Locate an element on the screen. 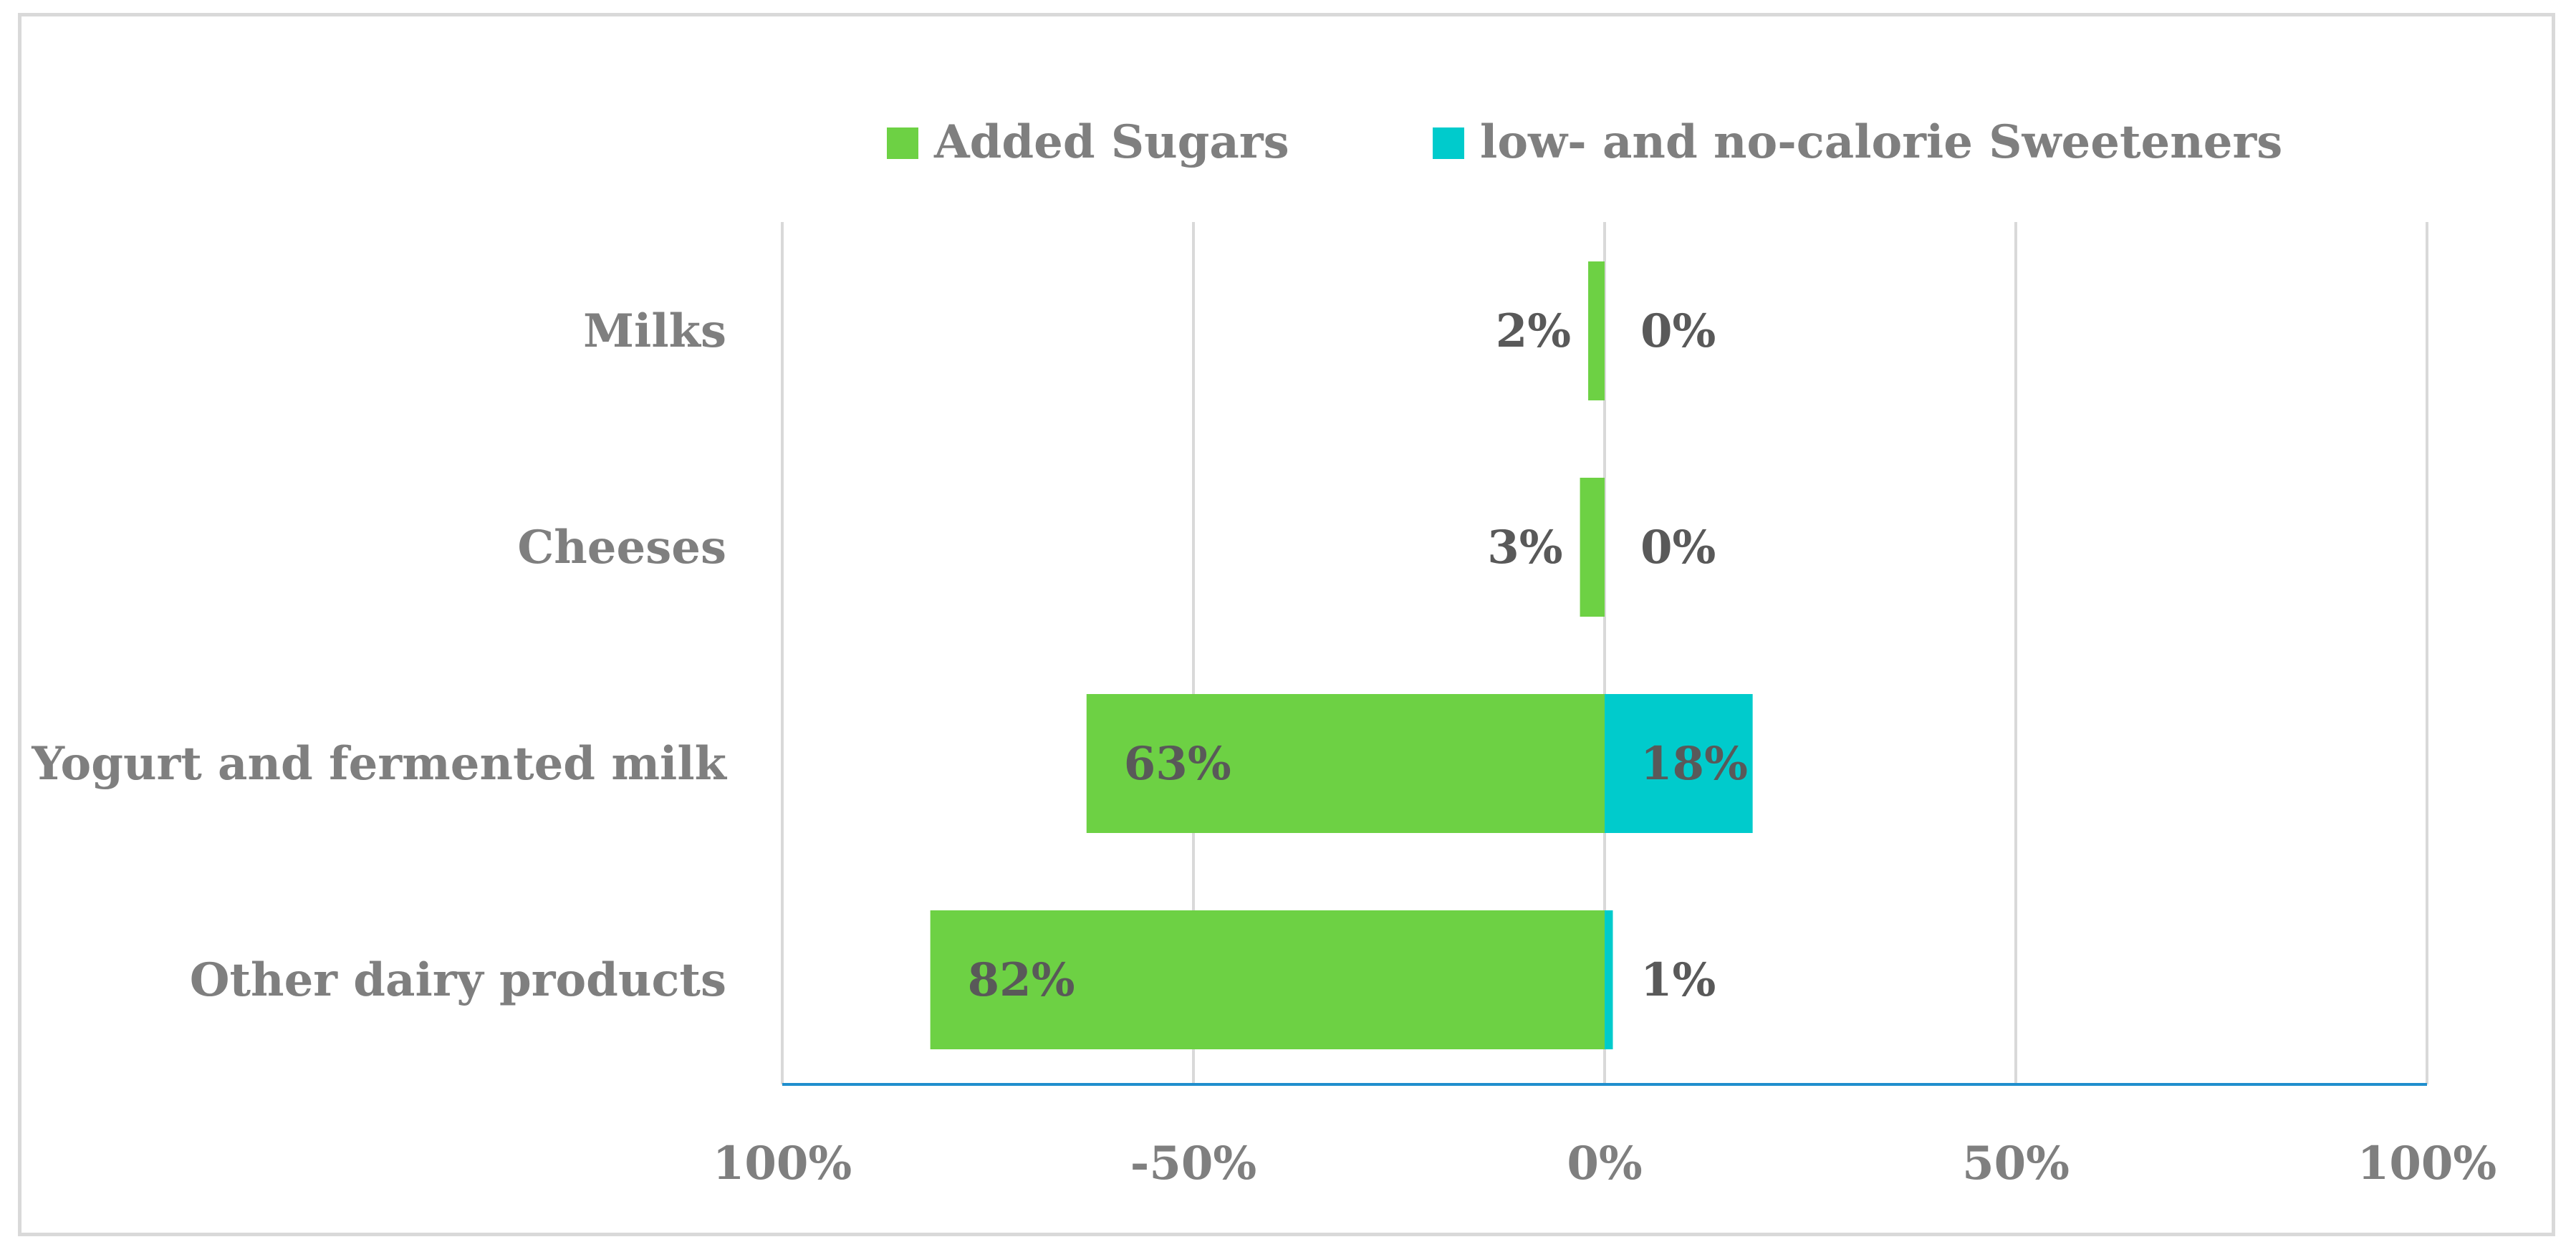 The width and height of the screenshot is (2576, 1252). category-label-other-dairy-products: Other dairy products is located at coordinates (458, 980).